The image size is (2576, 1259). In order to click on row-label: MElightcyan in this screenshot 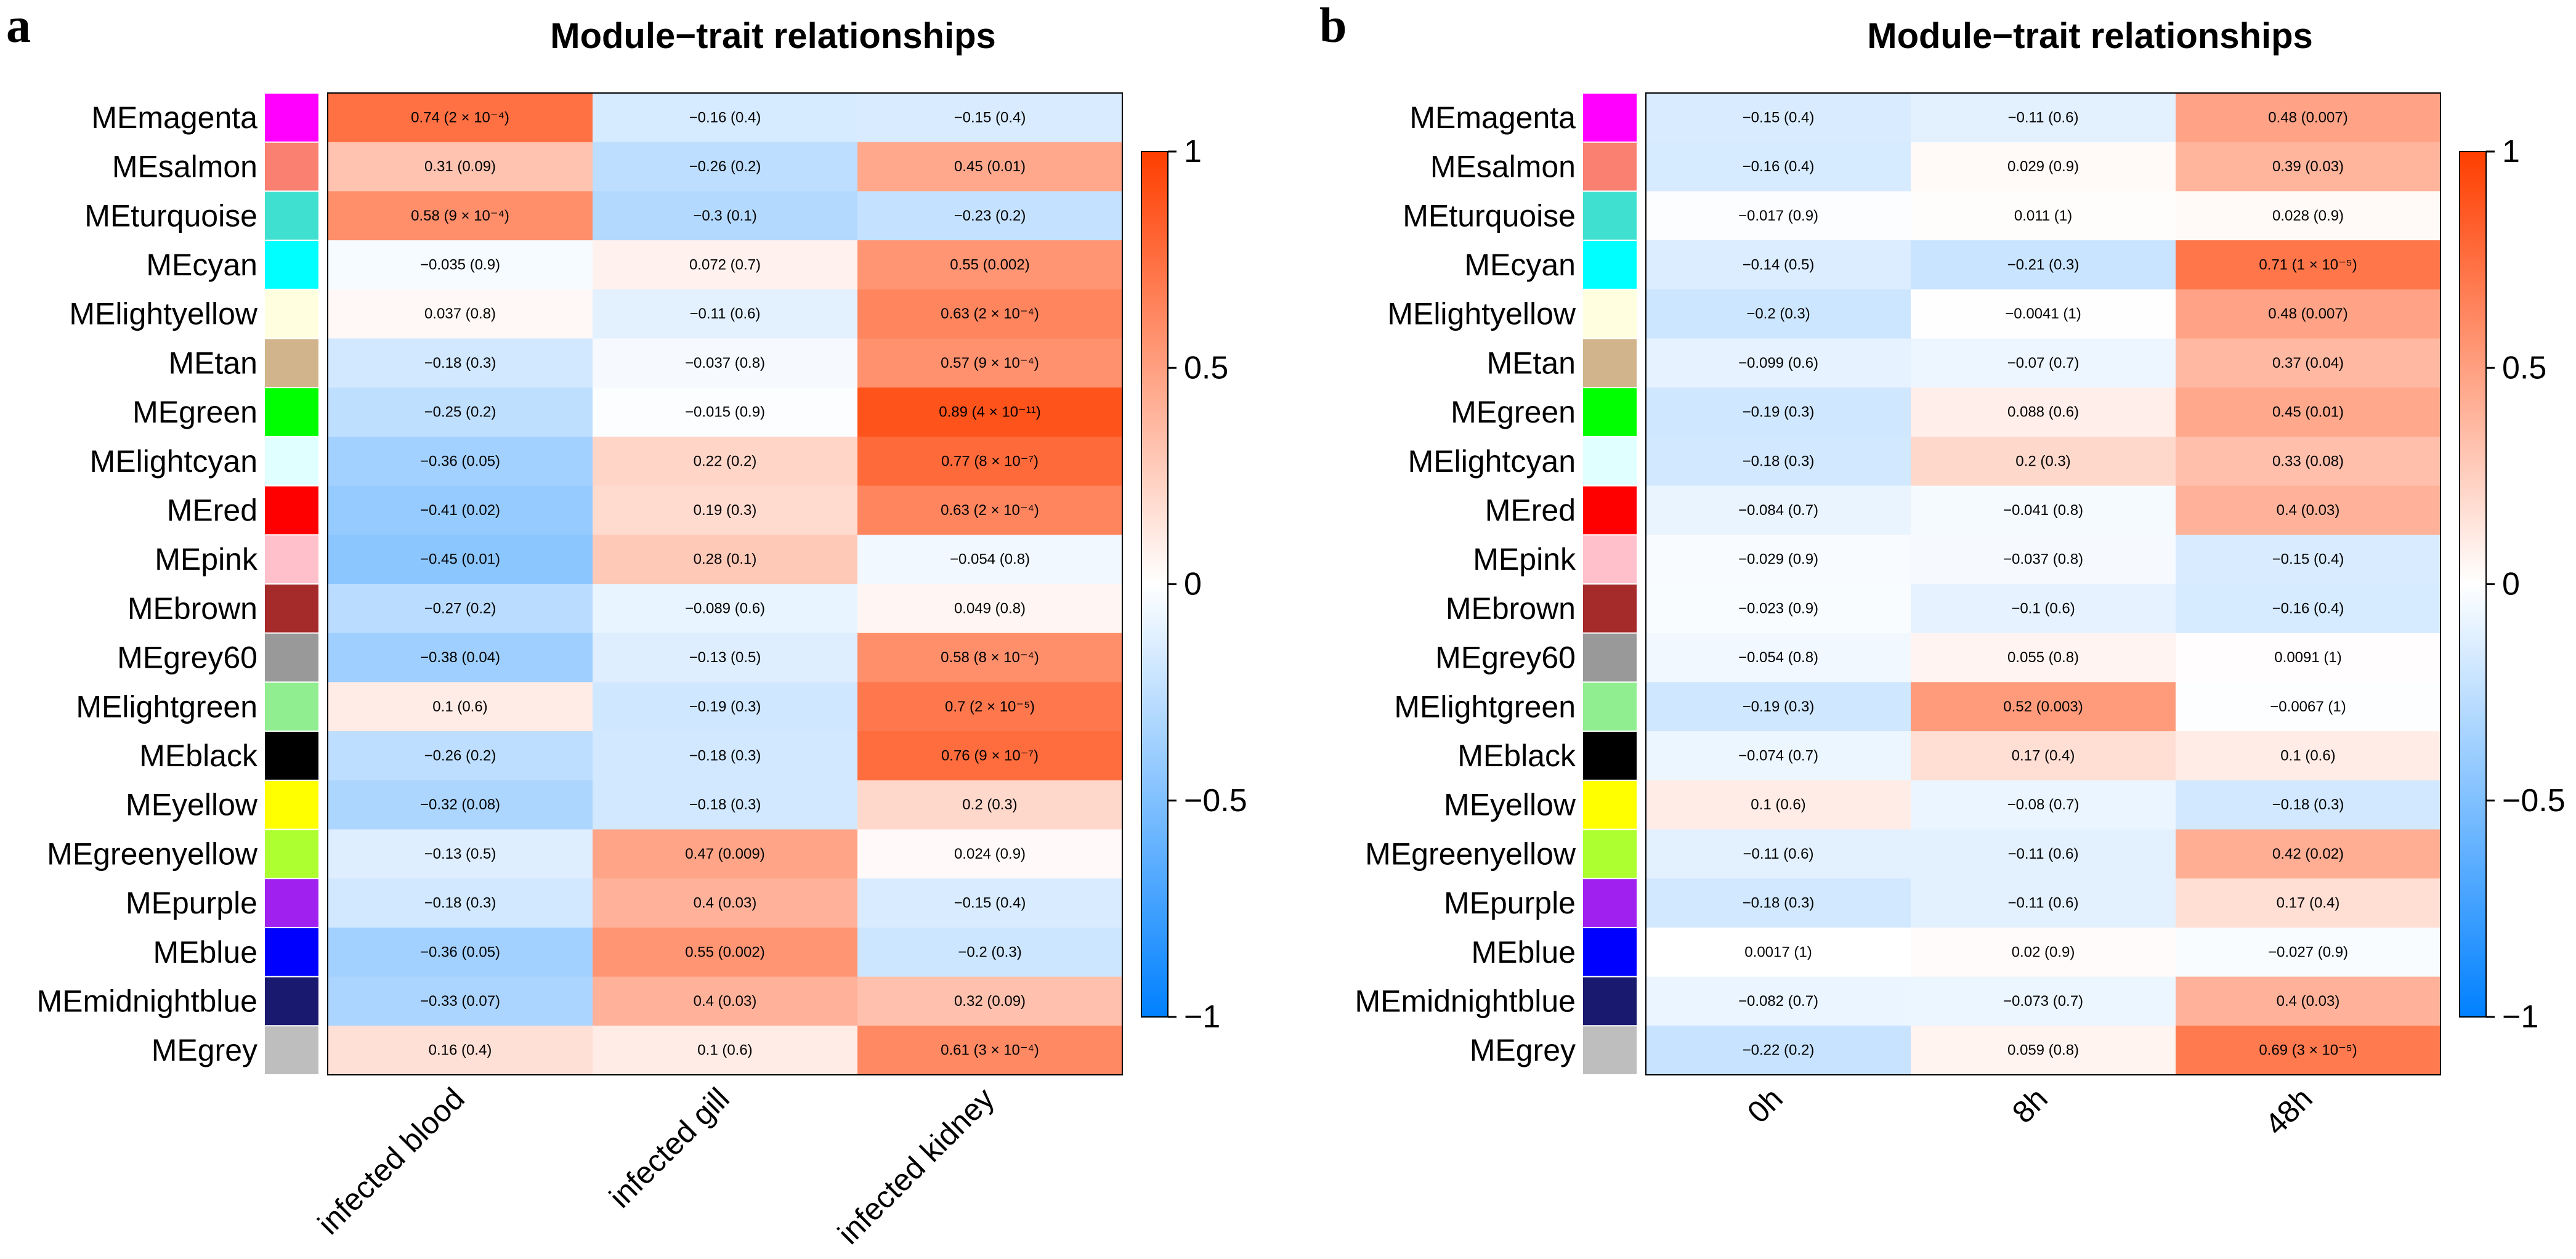, I will do `click(173, 462)`.